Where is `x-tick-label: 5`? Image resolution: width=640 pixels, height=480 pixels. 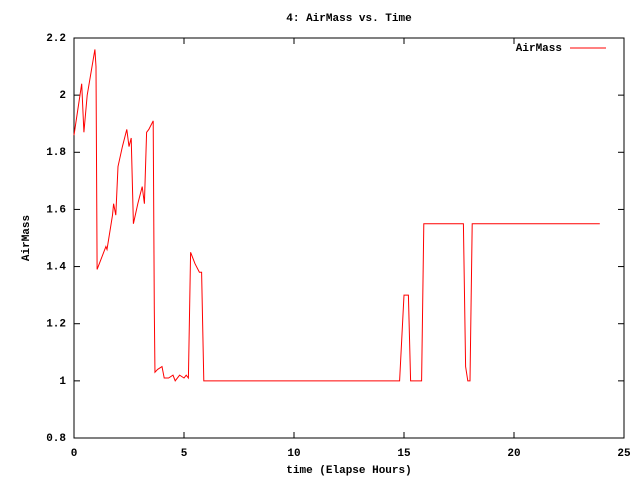 x-tick-label: 5 is located at coordinates (184, 454).